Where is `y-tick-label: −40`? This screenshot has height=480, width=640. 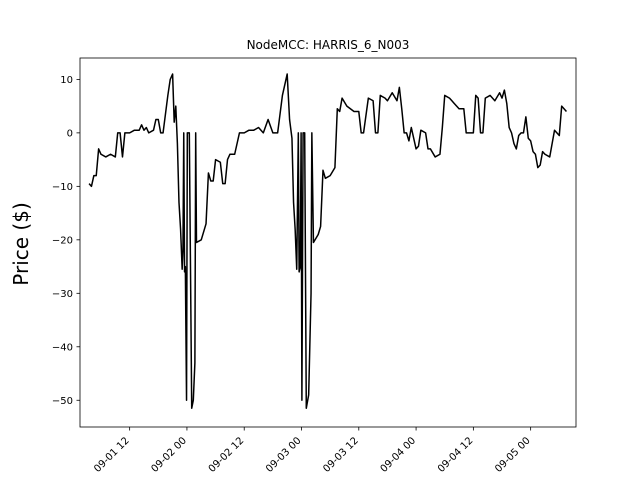
y-tick-label: −40 is located at coordinates (62, 347).